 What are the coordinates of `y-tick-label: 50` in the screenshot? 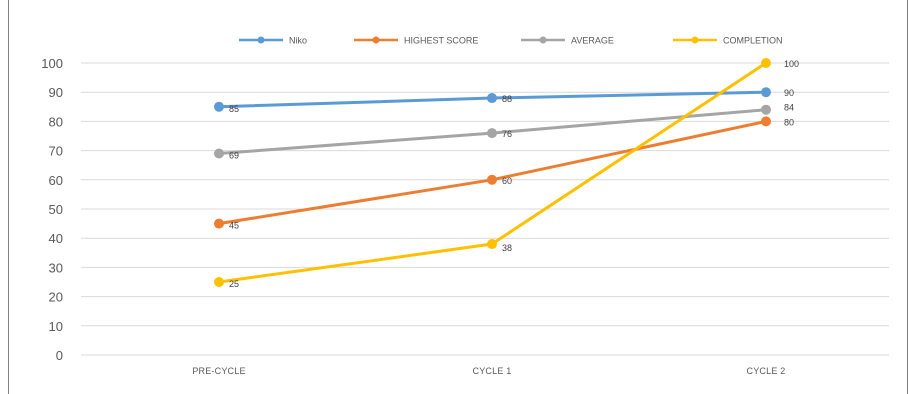 It's located at (56, 209).